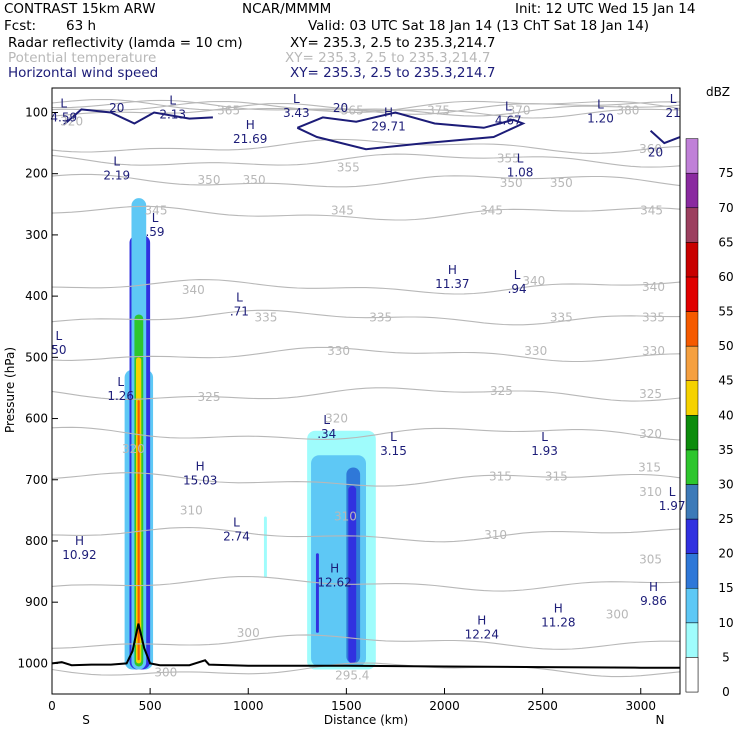  What do you see at coordinates (36, 112) in the screenshot?
I see `y-tick-label: 100` at bounding box center [36, 112].